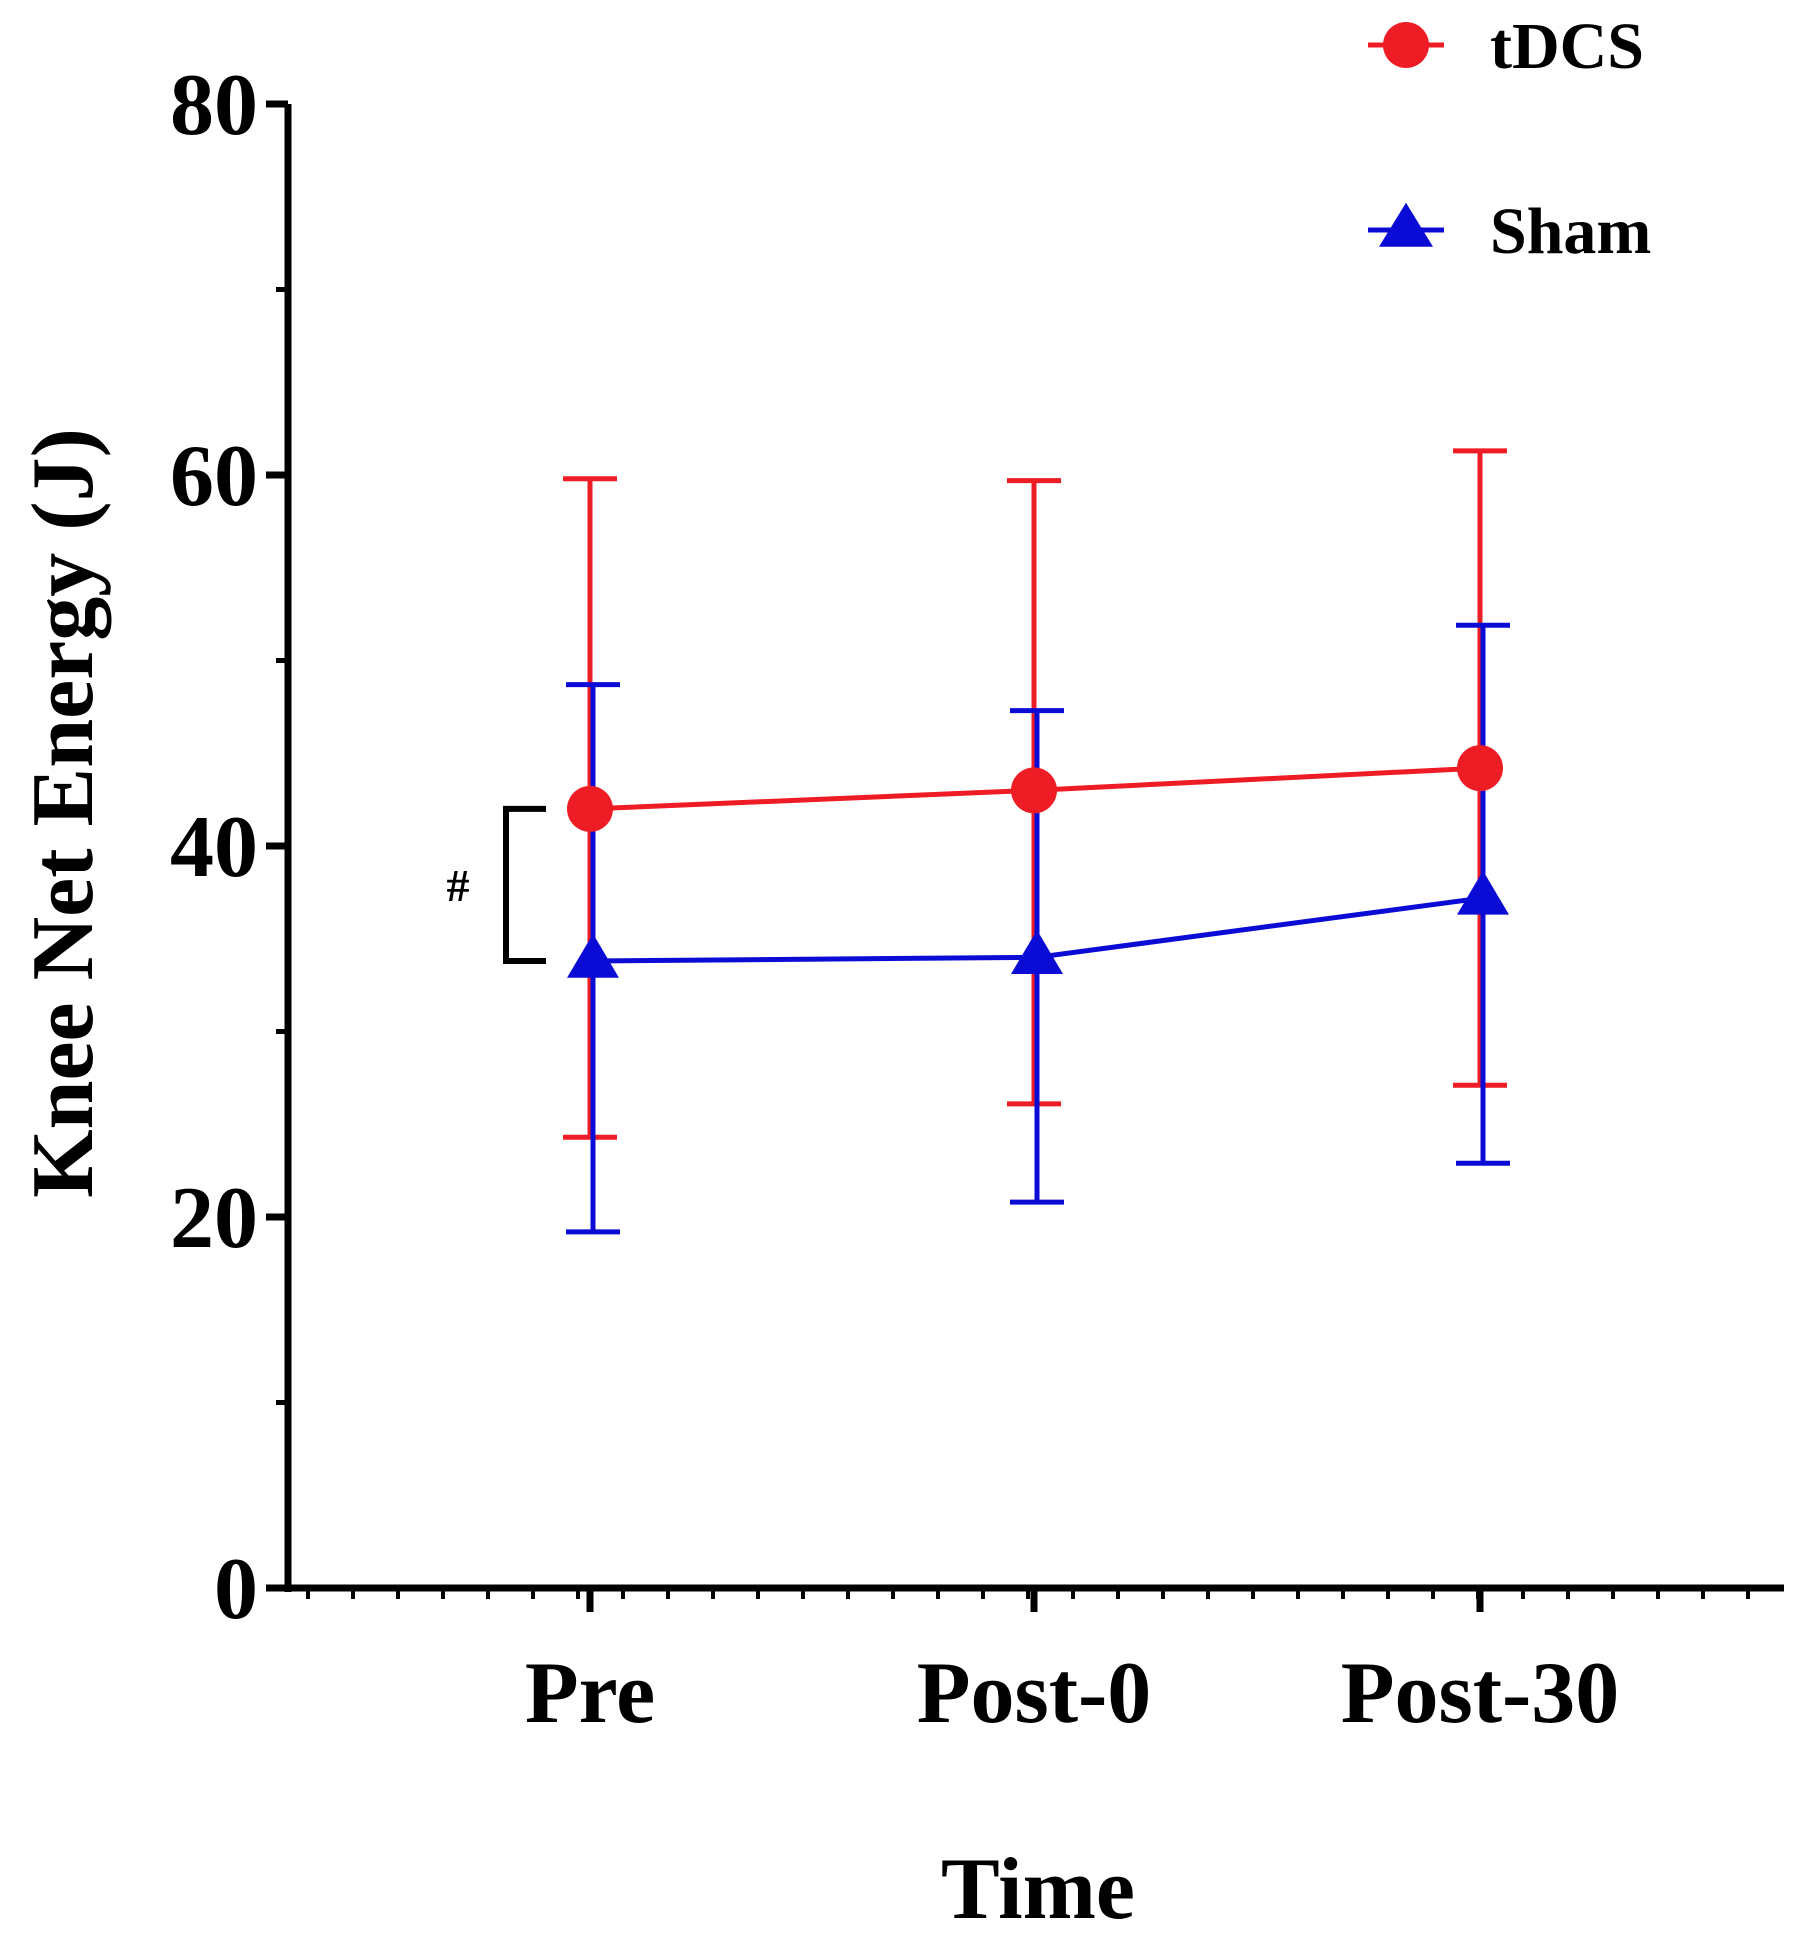 The image size is (1804, 1944). Describe the element at coordinates (458, 885) in the screenshot. I see `significance-marker: #` at that location.